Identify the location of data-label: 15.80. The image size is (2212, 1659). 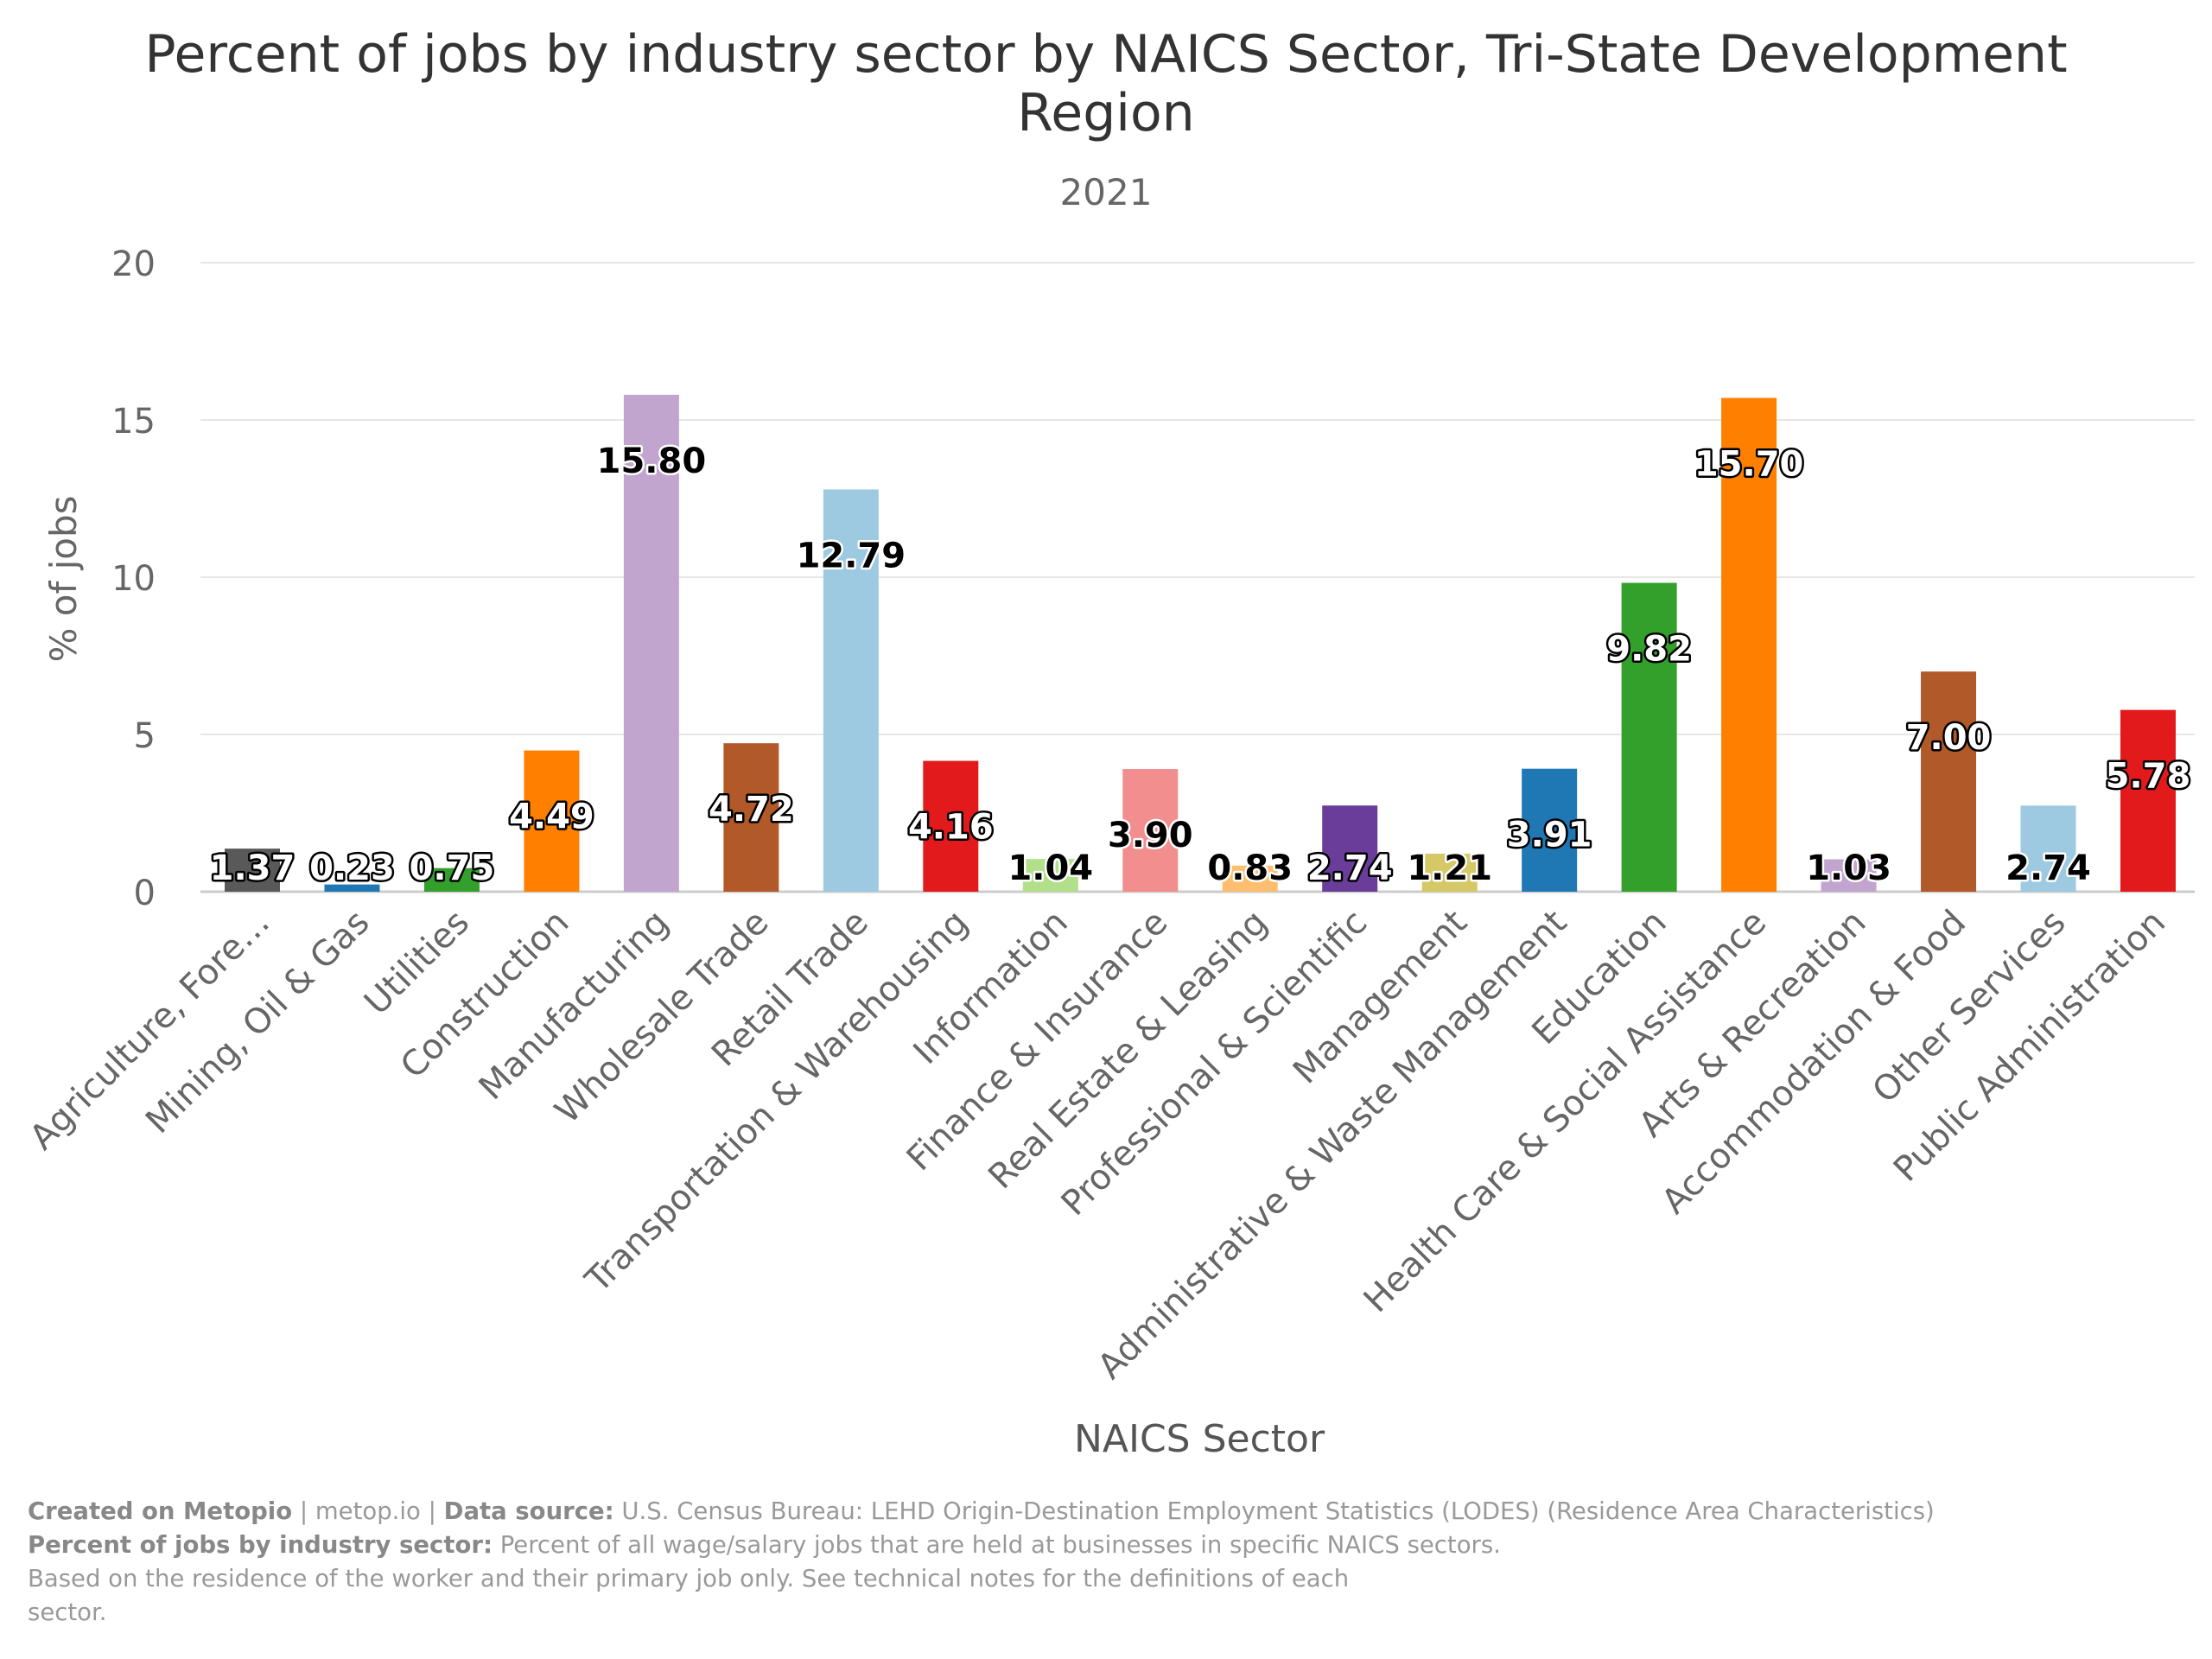
(652, 461).